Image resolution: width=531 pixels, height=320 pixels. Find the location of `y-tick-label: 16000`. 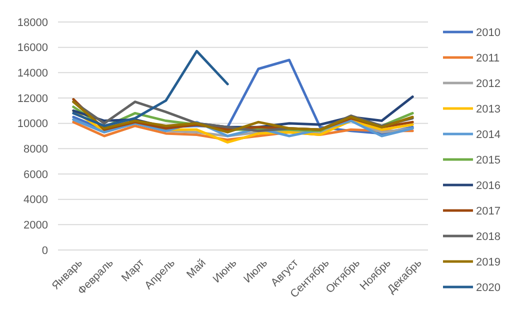

y-tick-label: 16000 is located at coordinates (32, 48).